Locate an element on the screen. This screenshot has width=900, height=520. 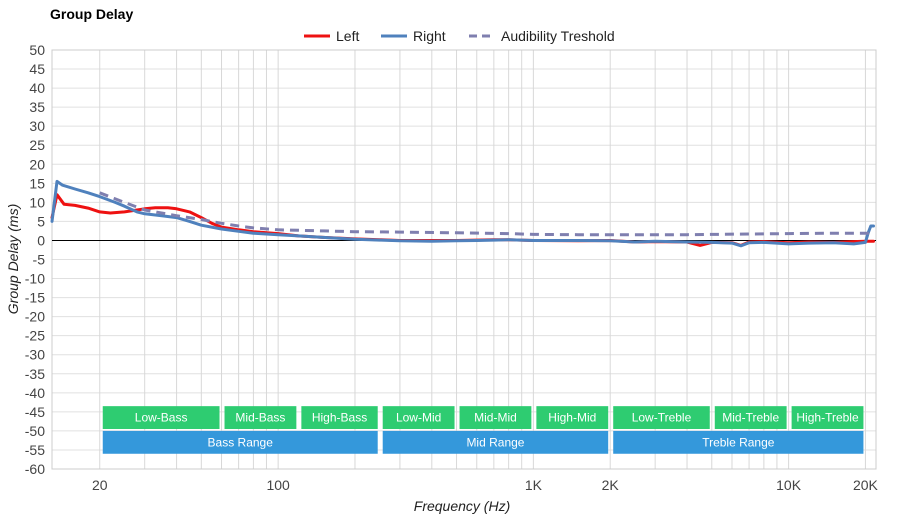
y-tick-label: 45 is located at coordinates (37, 69).